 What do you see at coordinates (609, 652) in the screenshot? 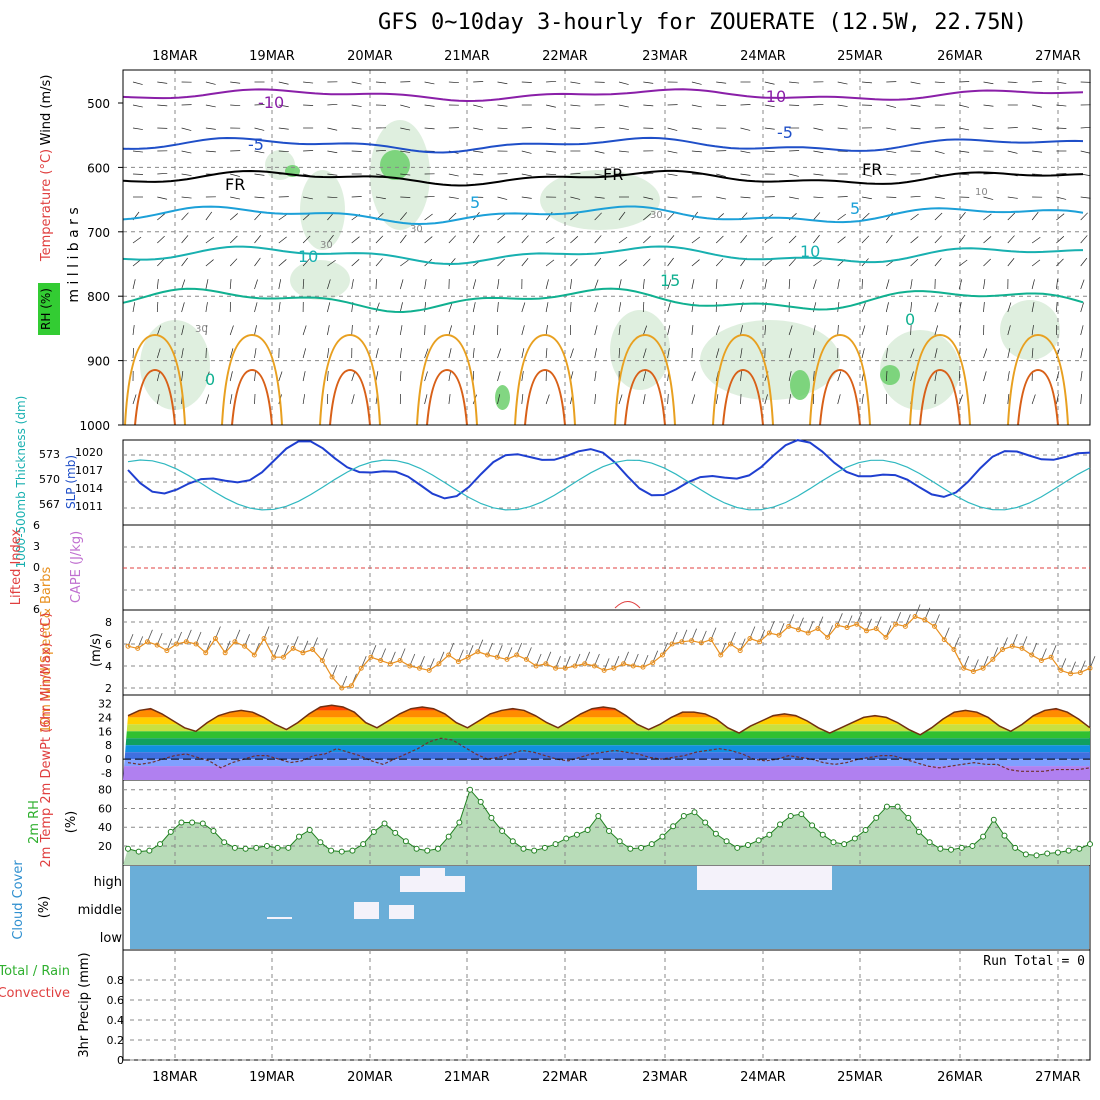
I see `wind-speed-line` at bounding box center [609, 652].